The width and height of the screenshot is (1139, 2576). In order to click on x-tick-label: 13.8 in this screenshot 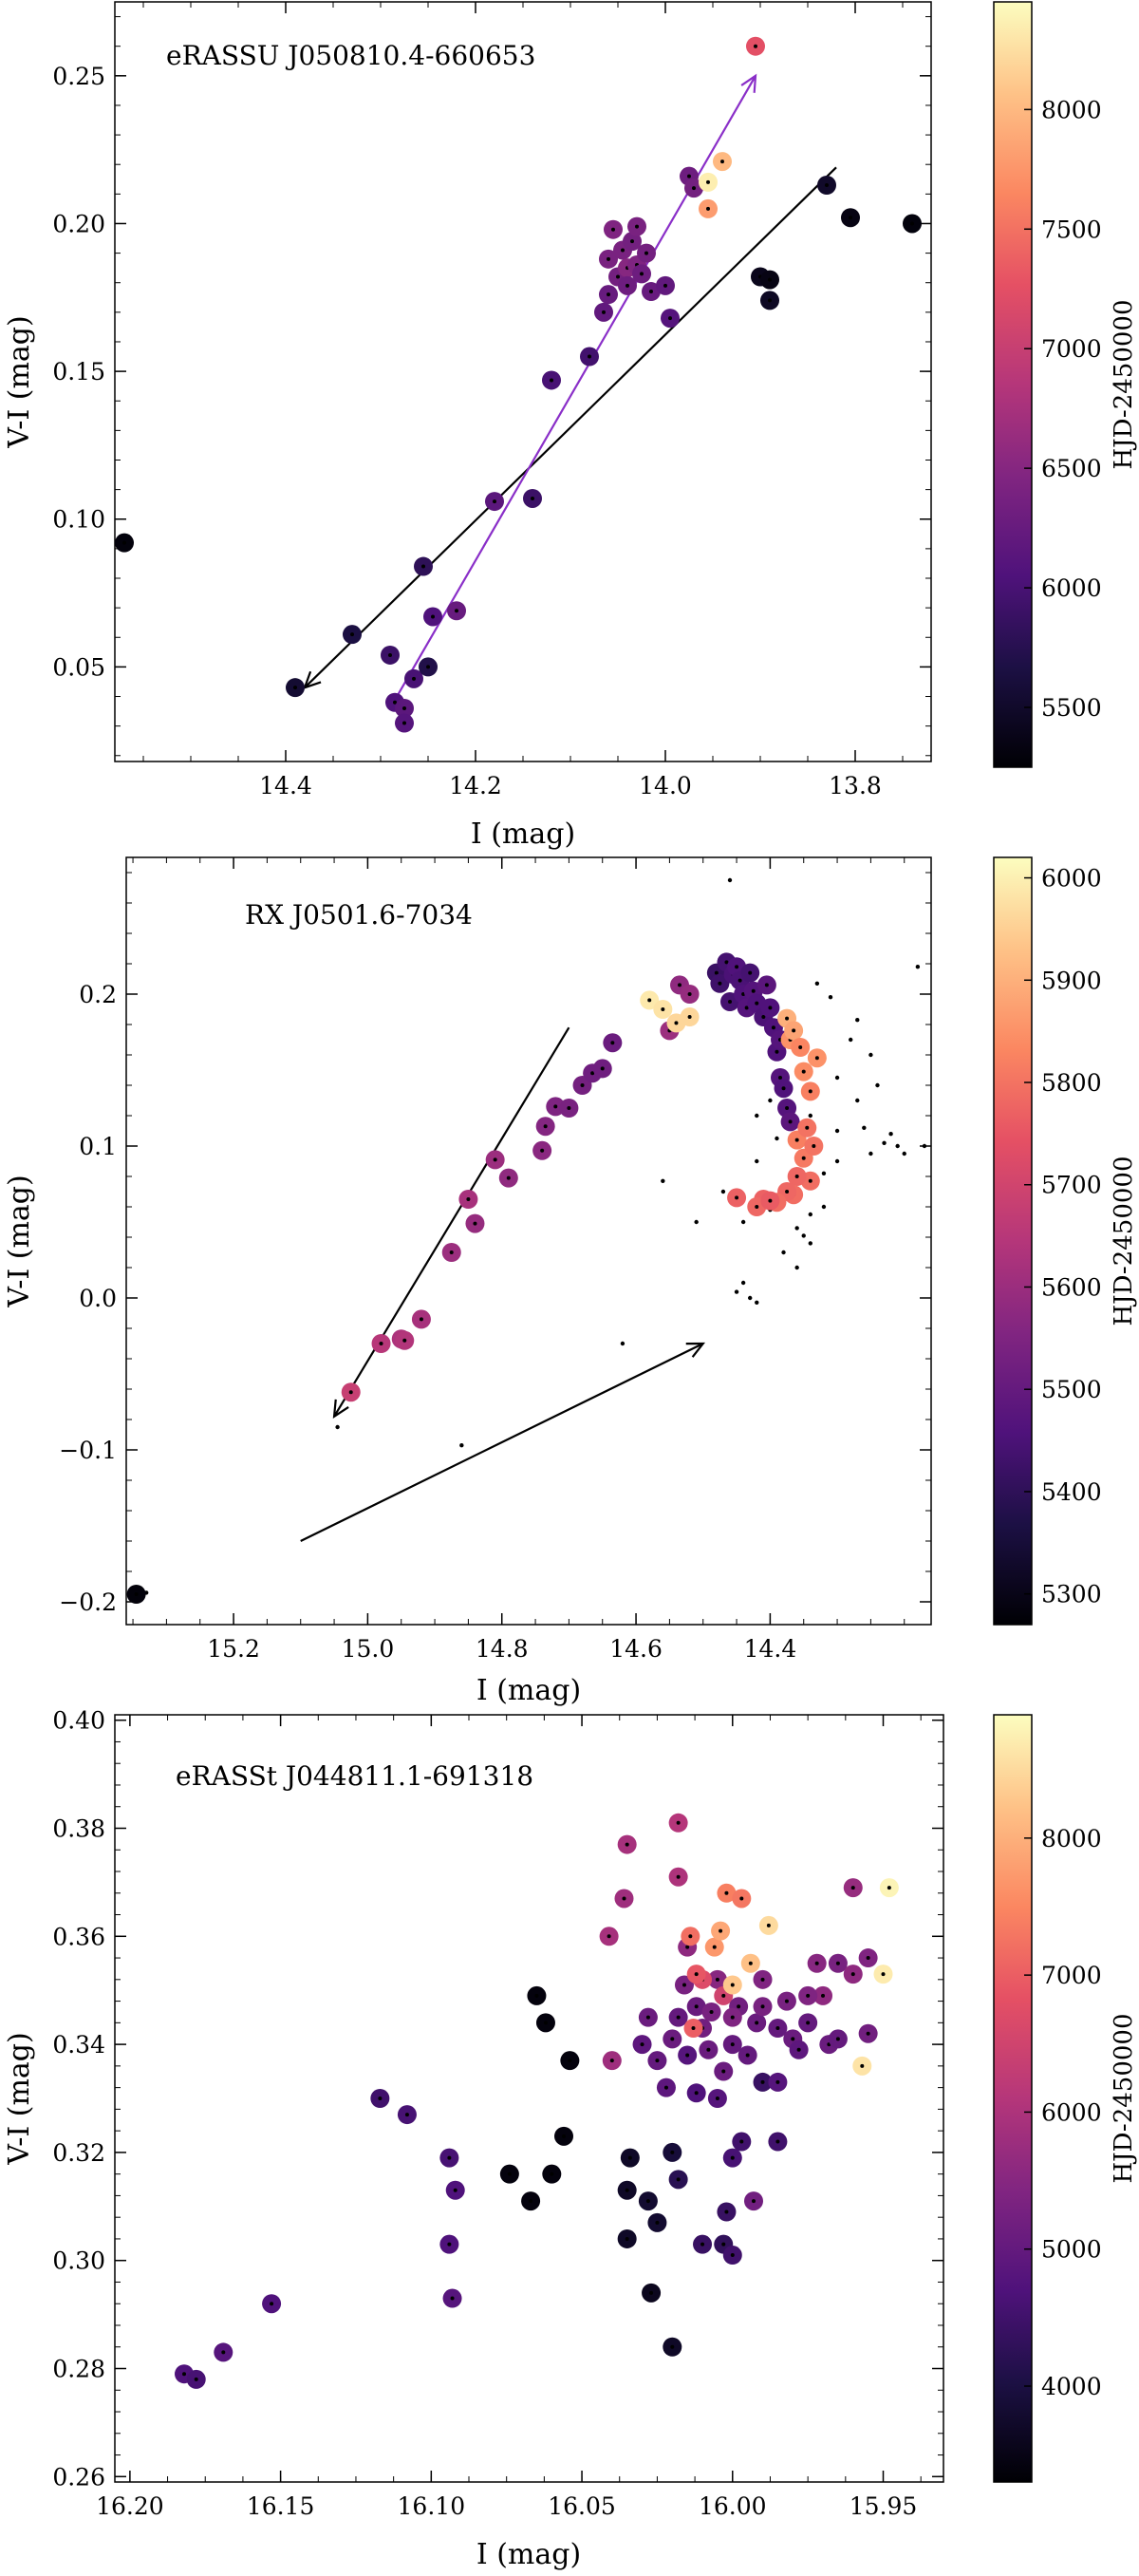, I will do `click(855, 785)`.